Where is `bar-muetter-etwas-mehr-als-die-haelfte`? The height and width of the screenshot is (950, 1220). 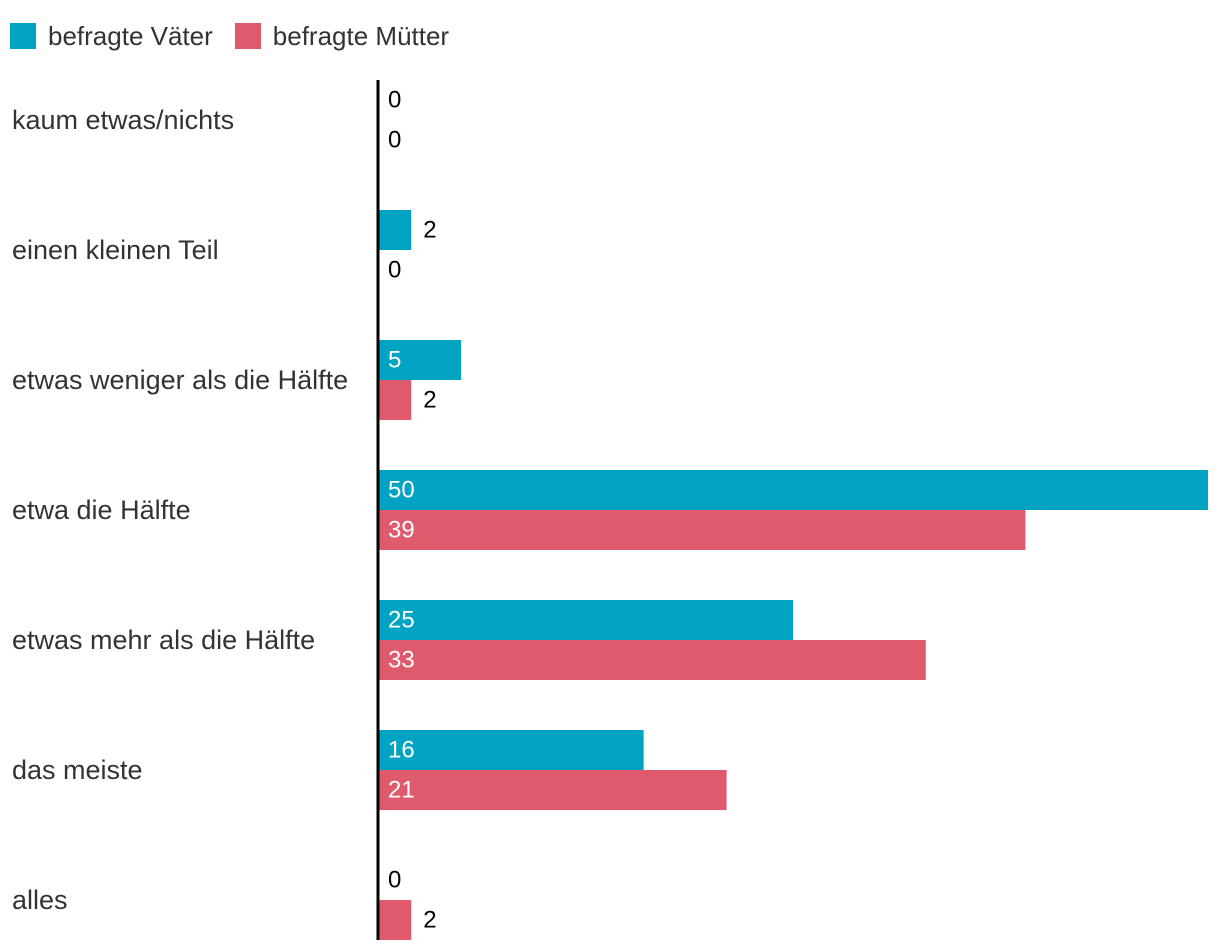
bar-muetter-etwas-mehr-als-die-haelfte is located at coordinates (652, 660).